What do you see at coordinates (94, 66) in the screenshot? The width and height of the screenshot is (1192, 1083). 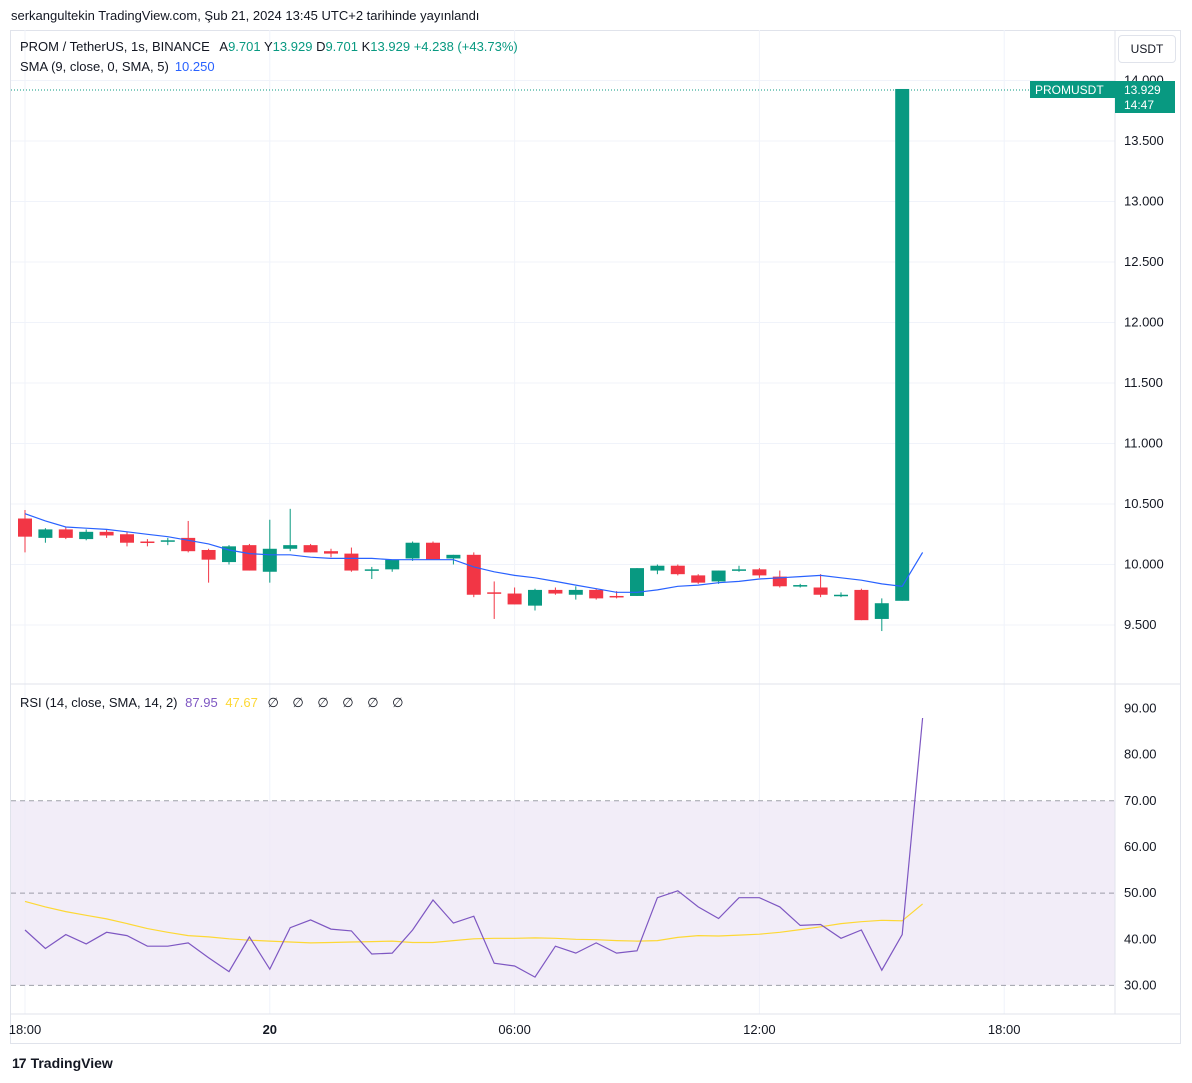 I see `sma-label: SMA (9, close, 0, SMA, 5)` at bounding box center [94, 66].